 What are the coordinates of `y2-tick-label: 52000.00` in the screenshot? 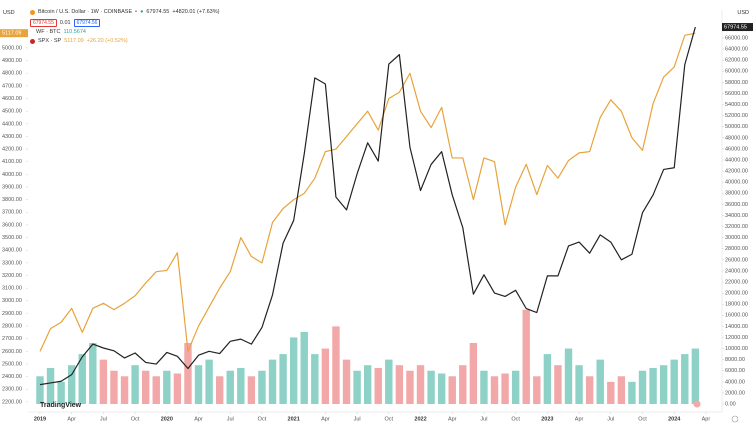 It's located at (736, 116).